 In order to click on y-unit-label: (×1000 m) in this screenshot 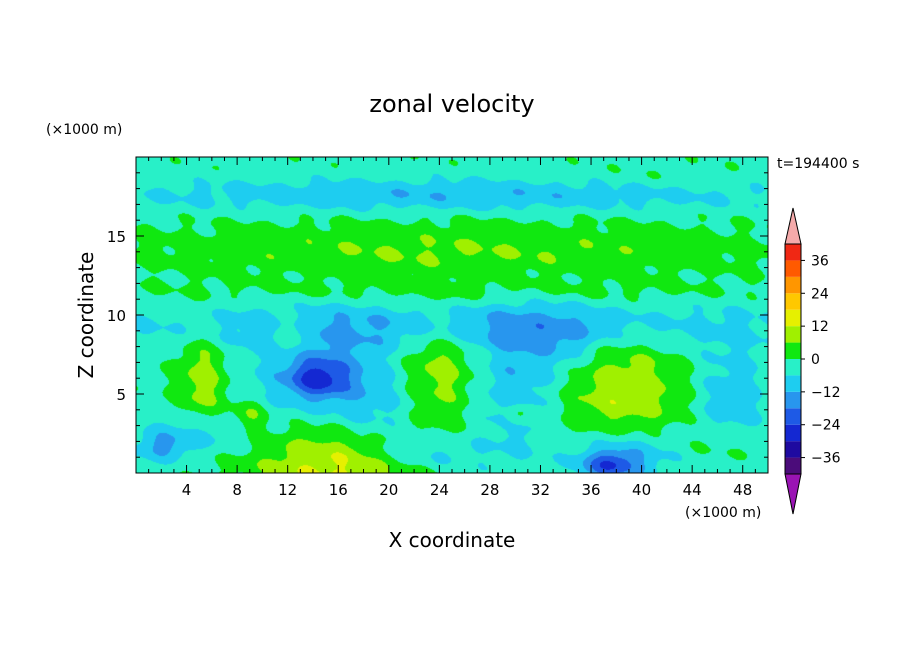, I will do `click(84, 130)`.